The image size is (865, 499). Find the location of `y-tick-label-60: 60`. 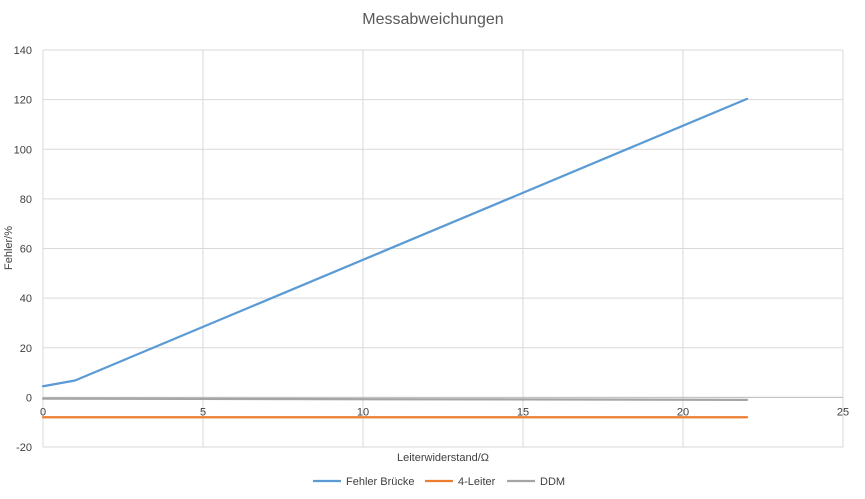

y-tick-label-60: 60 is located at coordinates (26, 250).